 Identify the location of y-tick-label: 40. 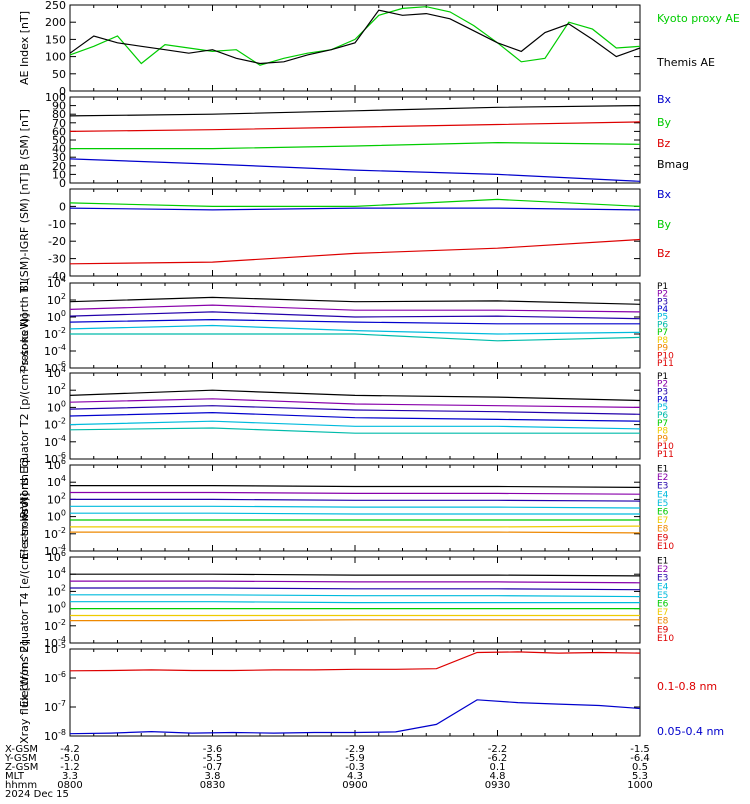
(59, 149).